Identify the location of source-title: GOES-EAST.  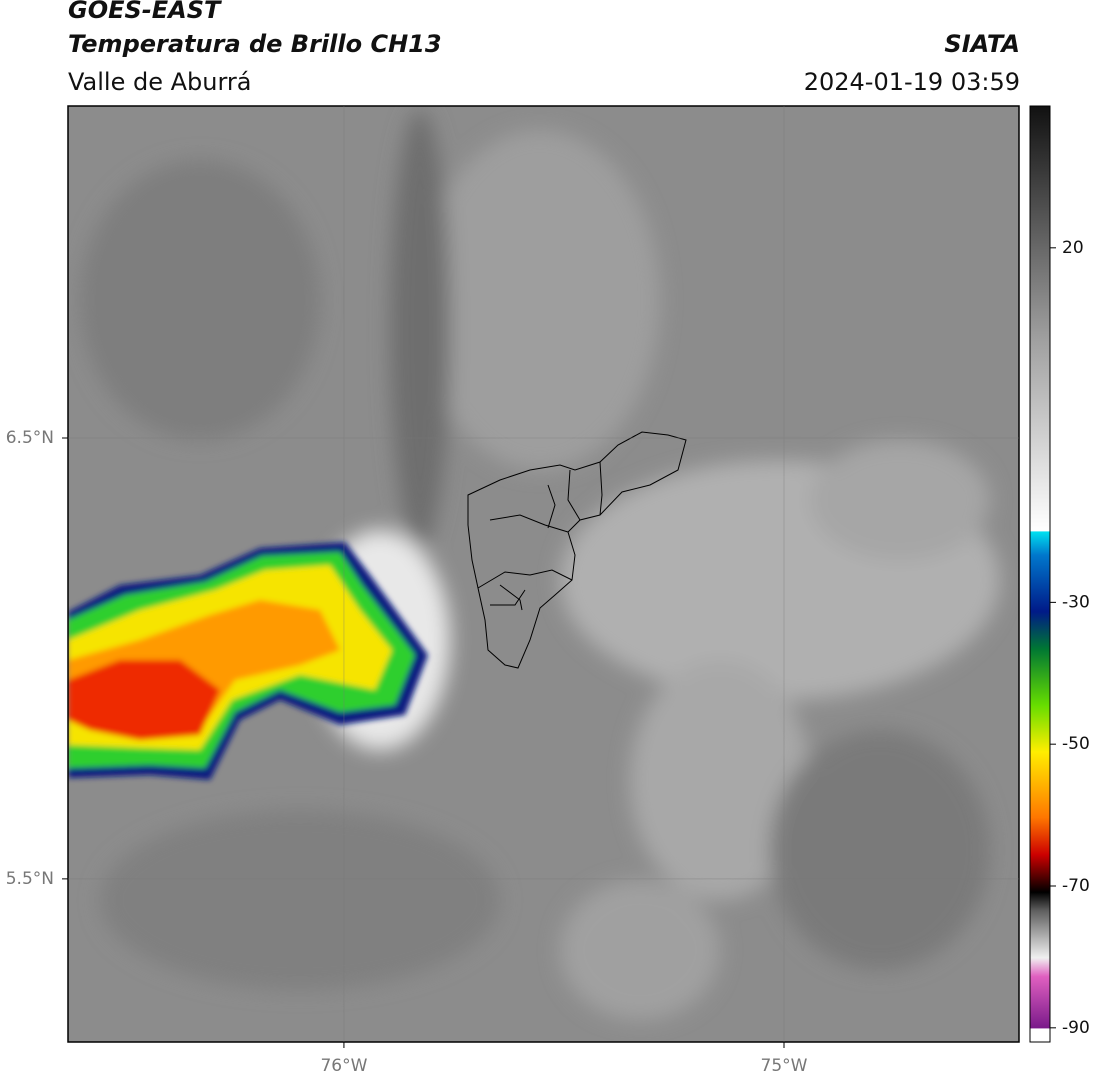
(144, 12).